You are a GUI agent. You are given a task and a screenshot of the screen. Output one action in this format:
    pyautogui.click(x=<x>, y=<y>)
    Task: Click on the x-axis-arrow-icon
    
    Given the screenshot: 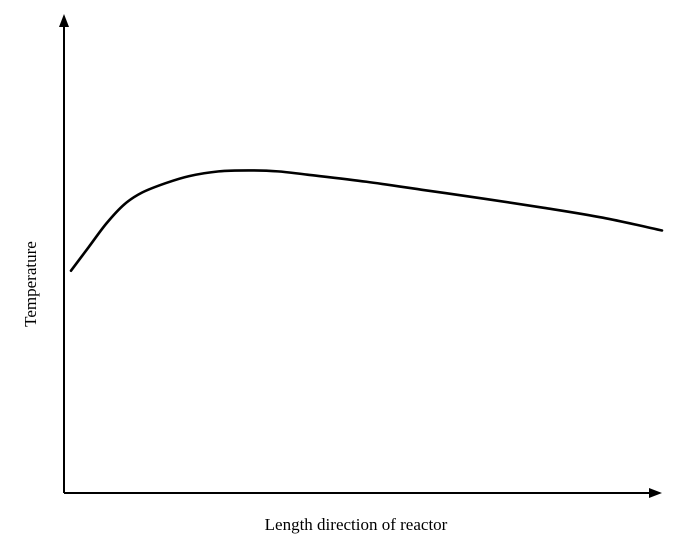 What is the action you would take?
    pyautogui.click(x=655, y=493)
    